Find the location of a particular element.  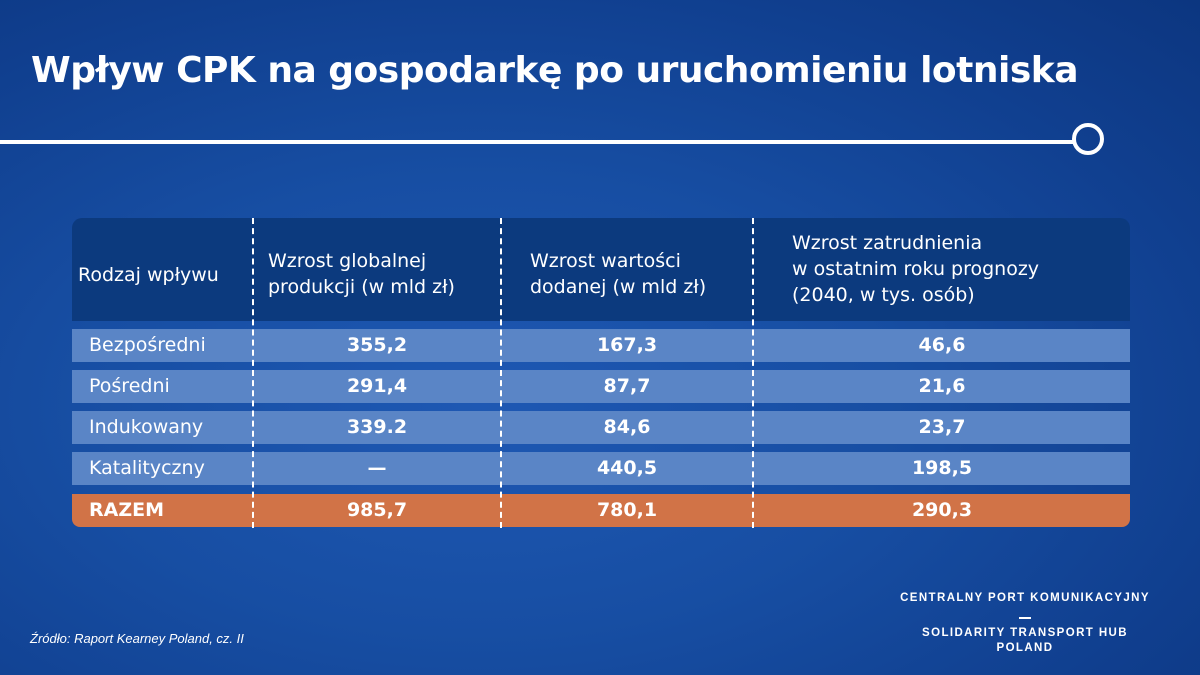

header-line: Wzrost wartości is located at coordinates (605, 261).